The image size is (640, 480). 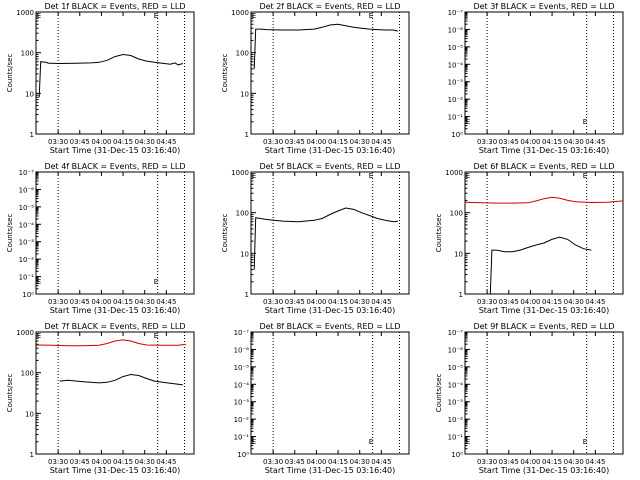 What do you see at coordinates (114, 6) in the screenshot?
I see `panel-title: Det 1f BLACK = Events, RED = LLD` at bounding box center [114, 6].